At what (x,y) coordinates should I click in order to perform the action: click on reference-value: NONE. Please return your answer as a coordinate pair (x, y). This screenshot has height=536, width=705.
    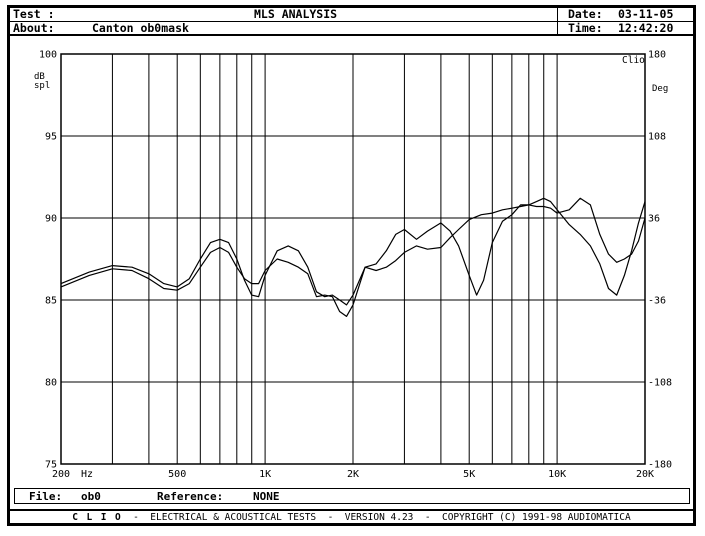
    Looking at the image, I should click on (266, 496).